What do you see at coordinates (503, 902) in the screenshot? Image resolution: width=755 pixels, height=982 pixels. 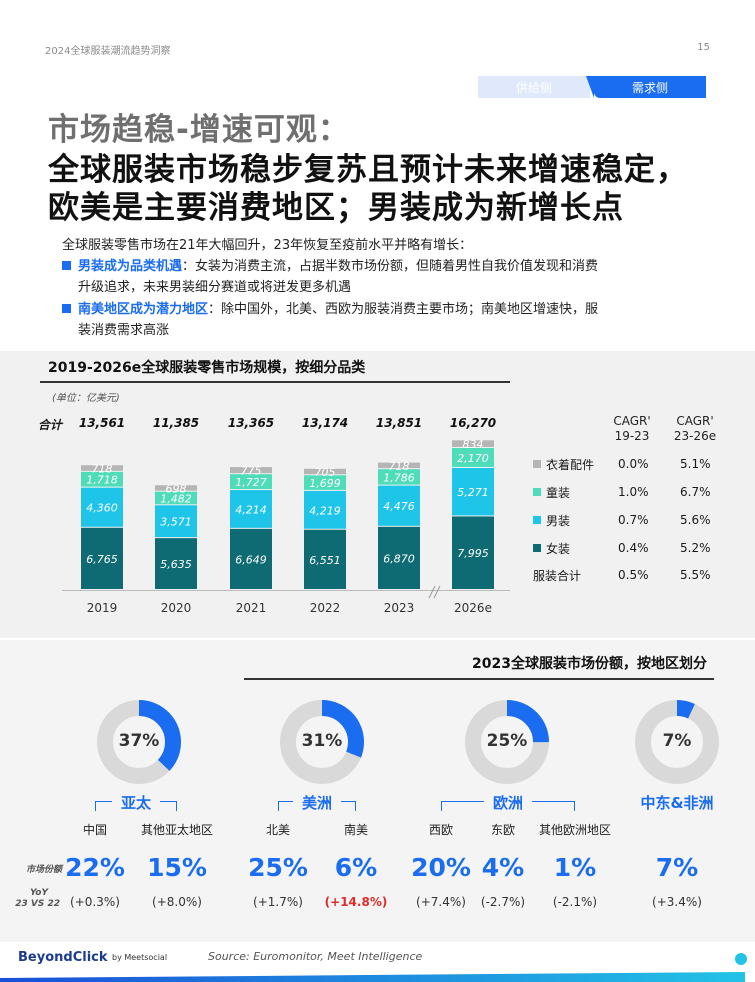 I see `sub-region-yoy: (-2.7%)` at bounding box center [503, 902].